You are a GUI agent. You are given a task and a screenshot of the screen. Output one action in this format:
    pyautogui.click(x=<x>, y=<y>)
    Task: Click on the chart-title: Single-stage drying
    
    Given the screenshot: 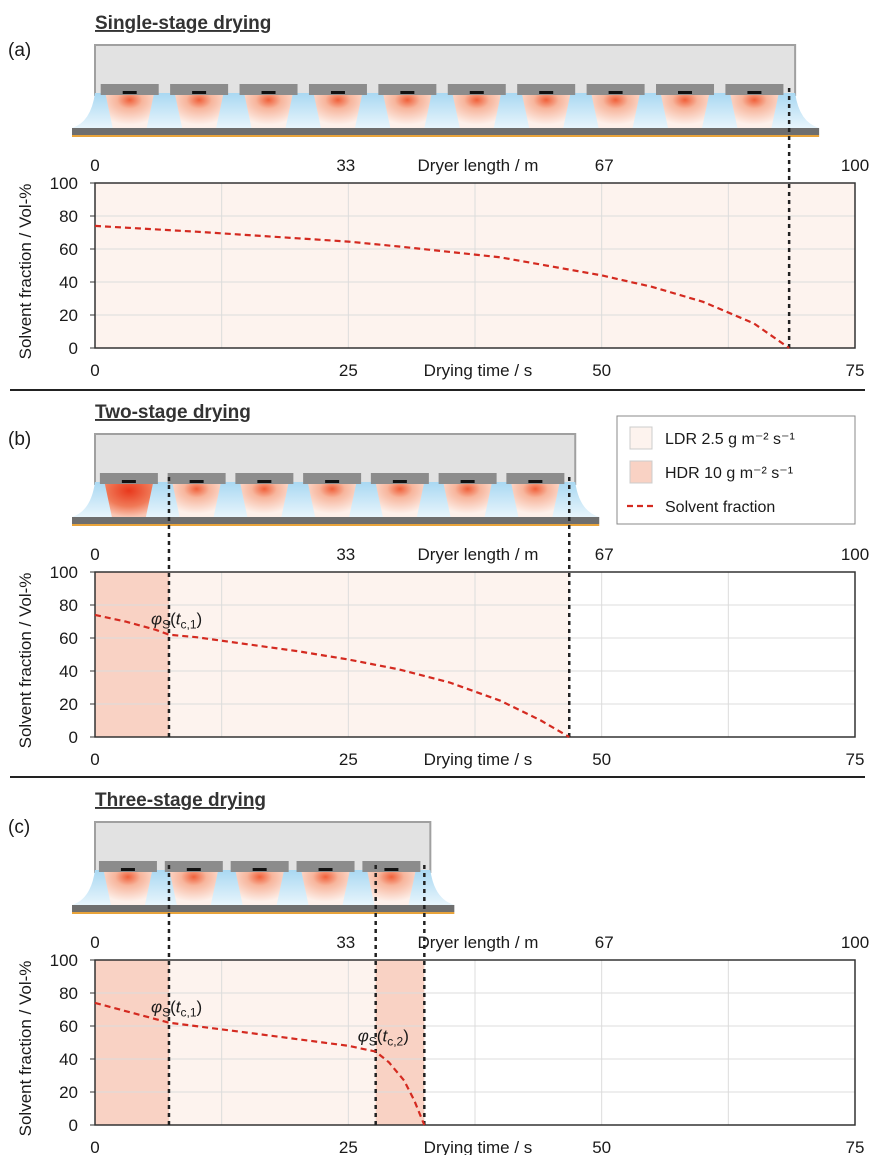 What is the action you would take?
    pyautogui.click(x=183, y=23)
    